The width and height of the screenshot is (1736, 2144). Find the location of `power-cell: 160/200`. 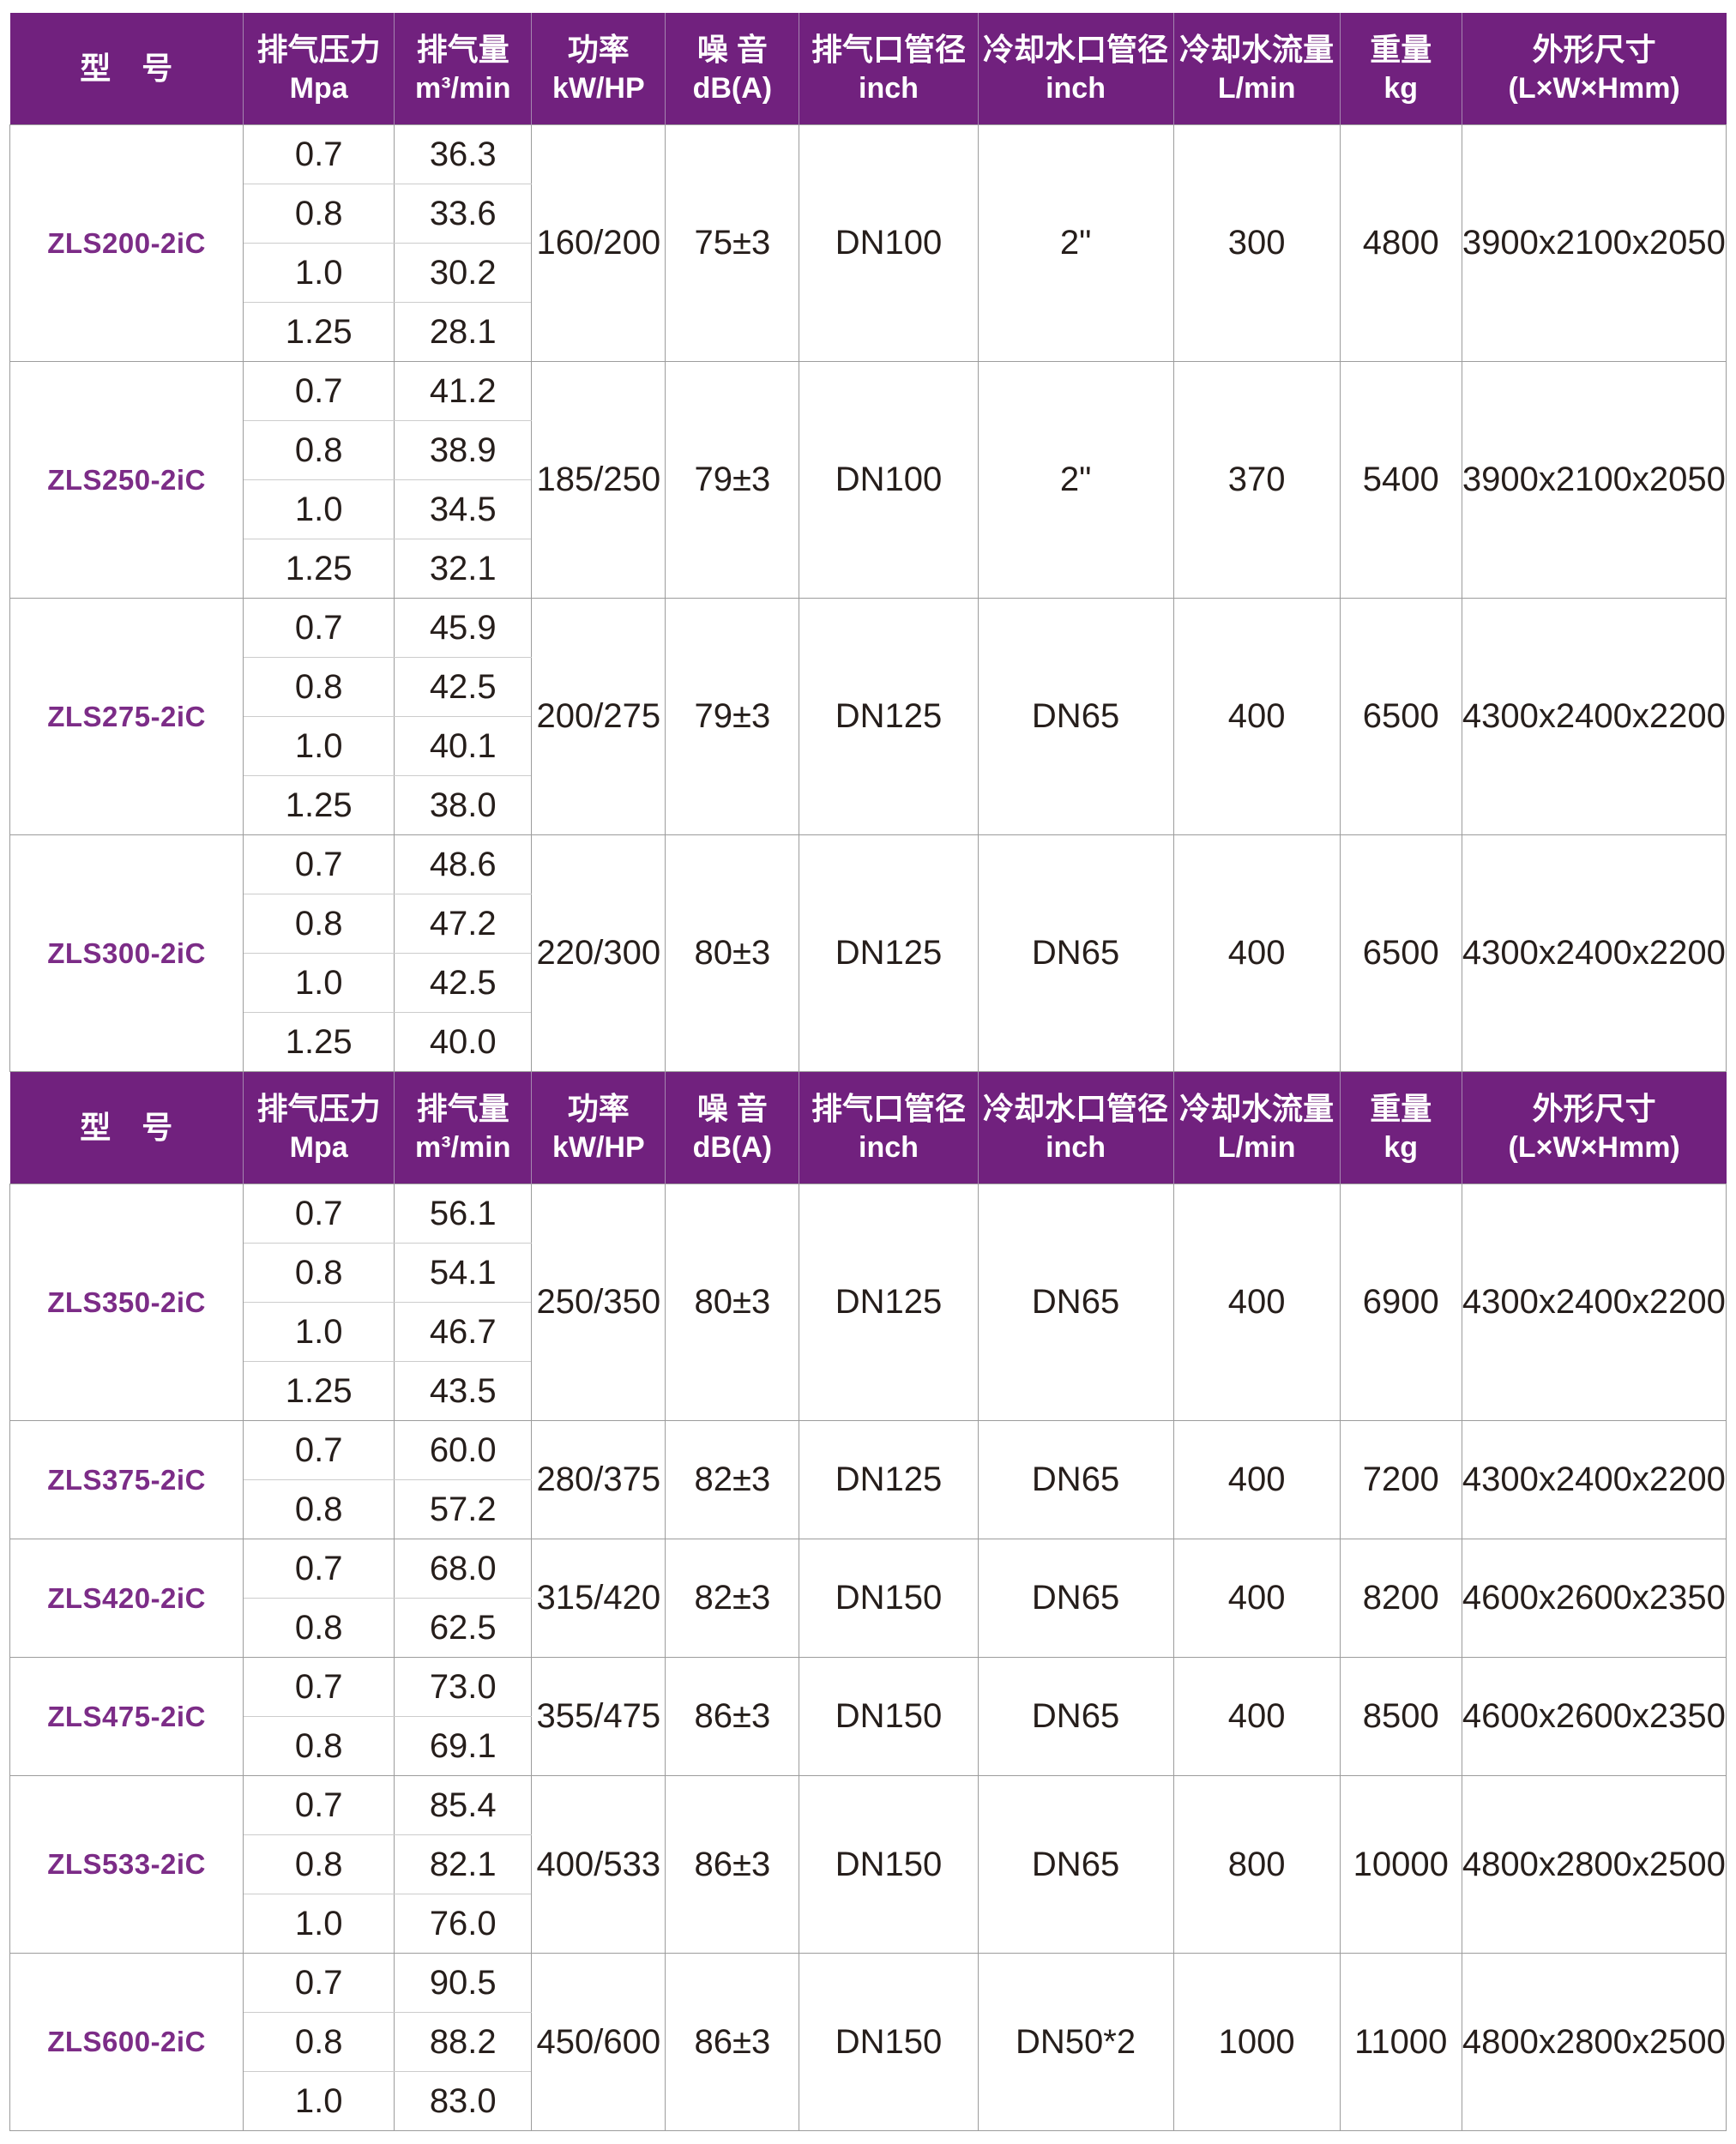

power-cell: 160/200 is located at coordinates (598, 243).